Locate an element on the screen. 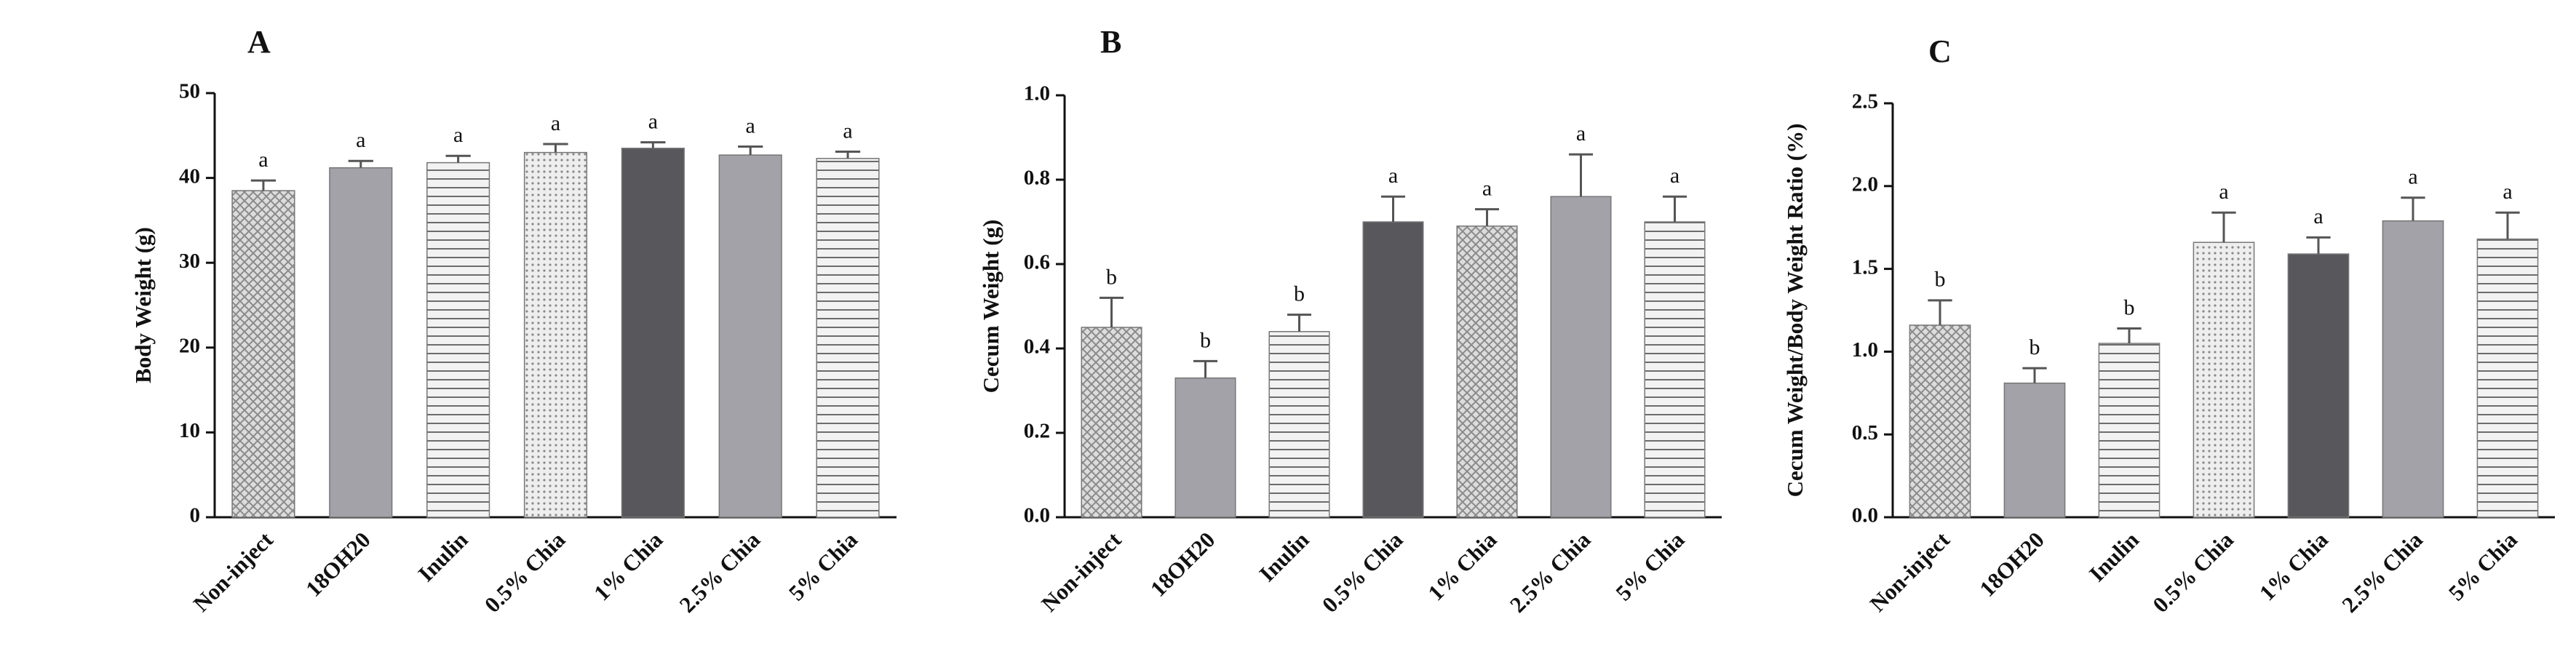  panel-label: C is located at coordinates (1940, 51).